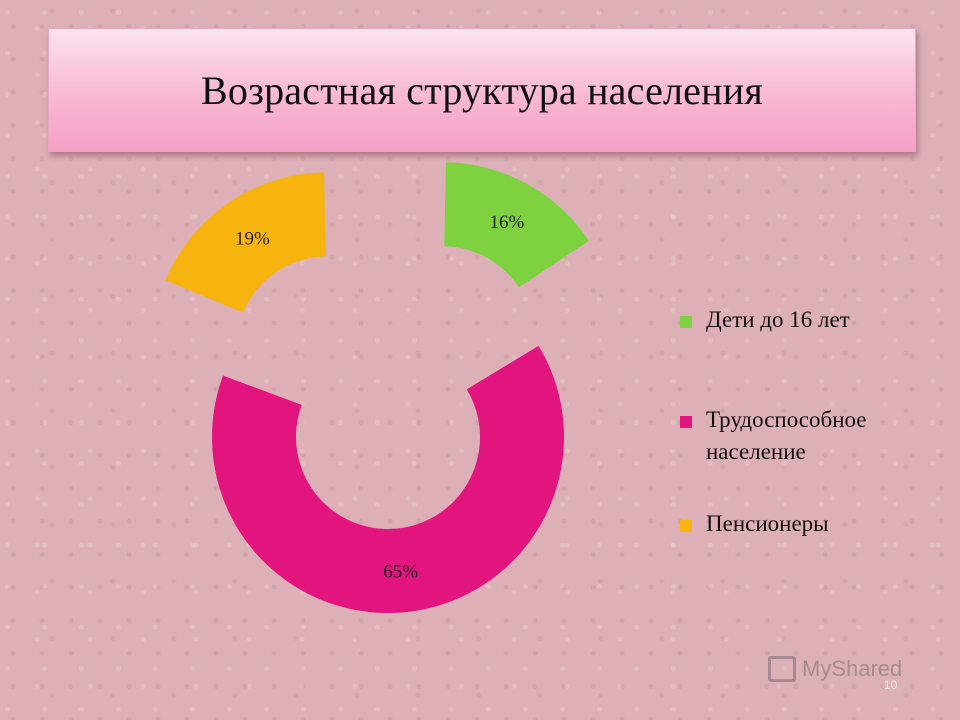  What do you see at coordinates (778, 319) in the screenshot?
I see `legend-label-children: Дети до 16 лет` at bounding box center [778, 319].